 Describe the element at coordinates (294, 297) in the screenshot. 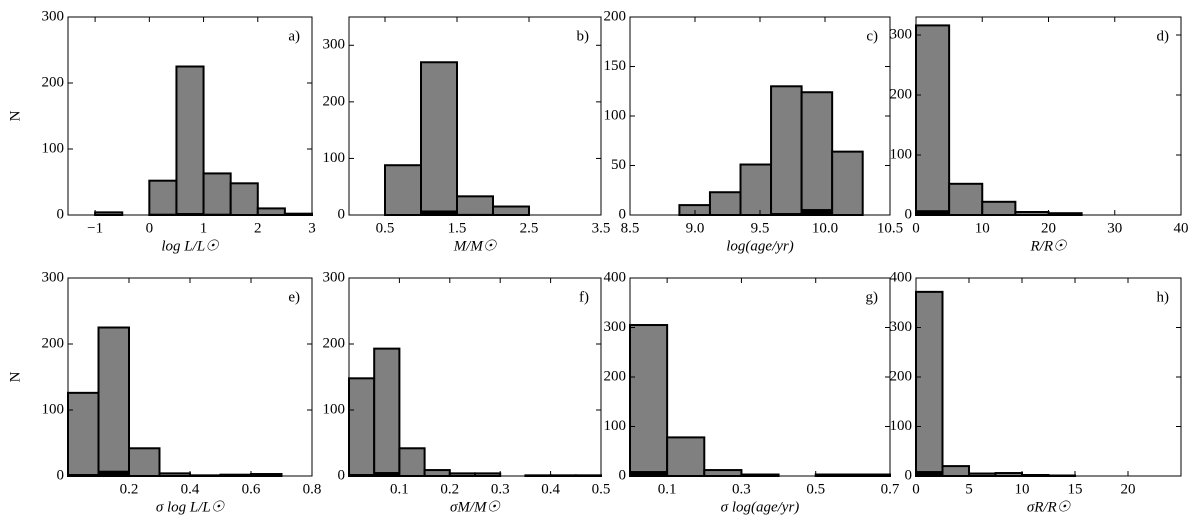

I see `panel-label: e)` at that location.